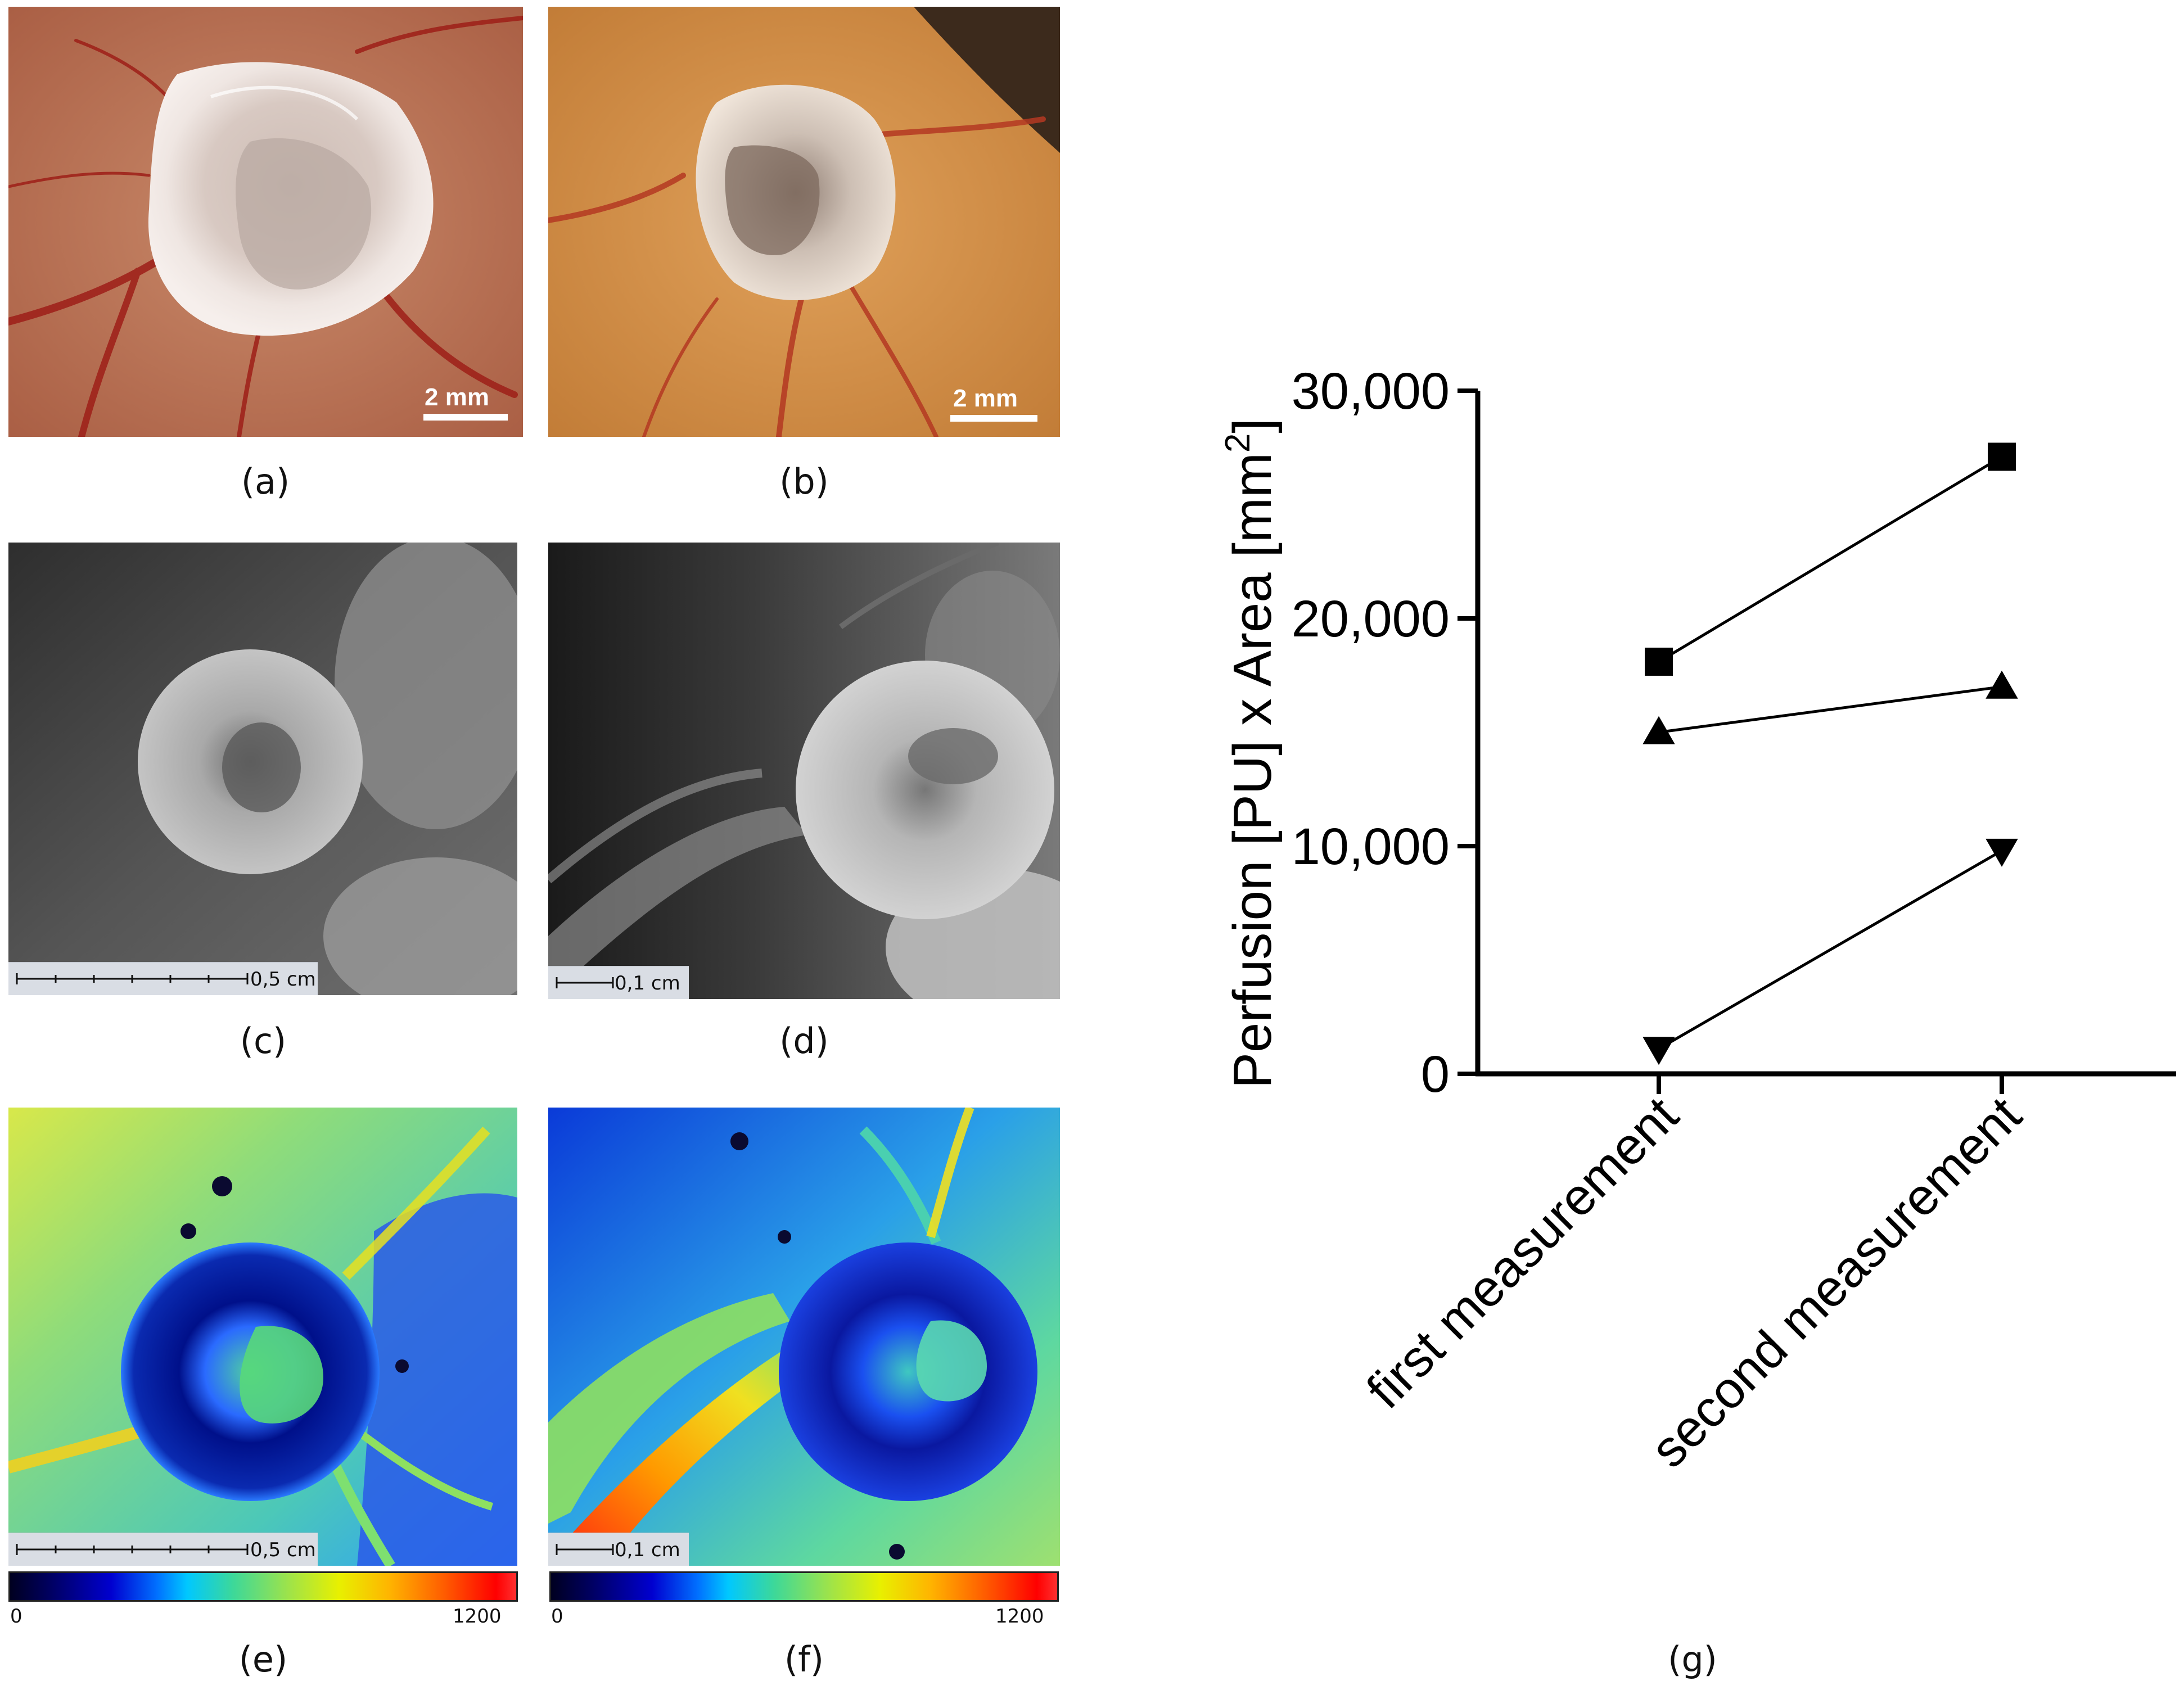 The width and height of the screenshot is (2184, 1690). I want to click on speckle-image-c, so click(262, 769).